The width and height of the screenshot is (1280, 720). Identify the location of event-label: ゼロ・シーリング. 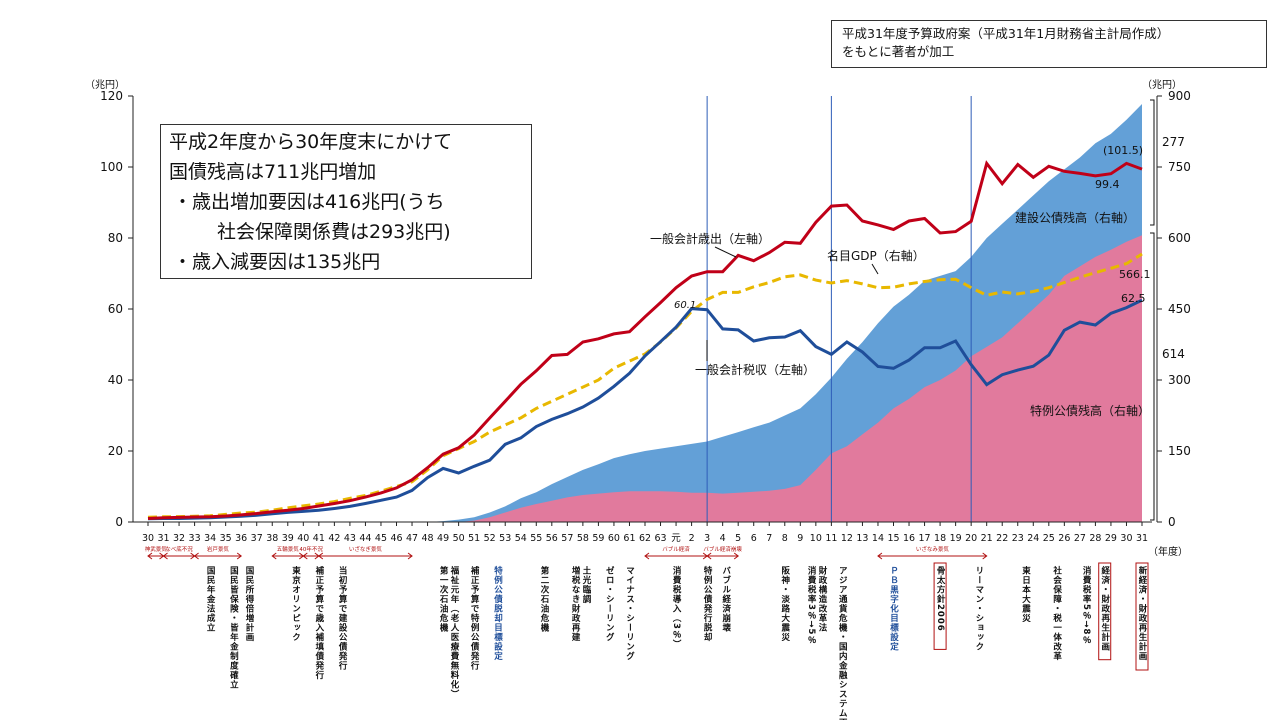
(609, 603).